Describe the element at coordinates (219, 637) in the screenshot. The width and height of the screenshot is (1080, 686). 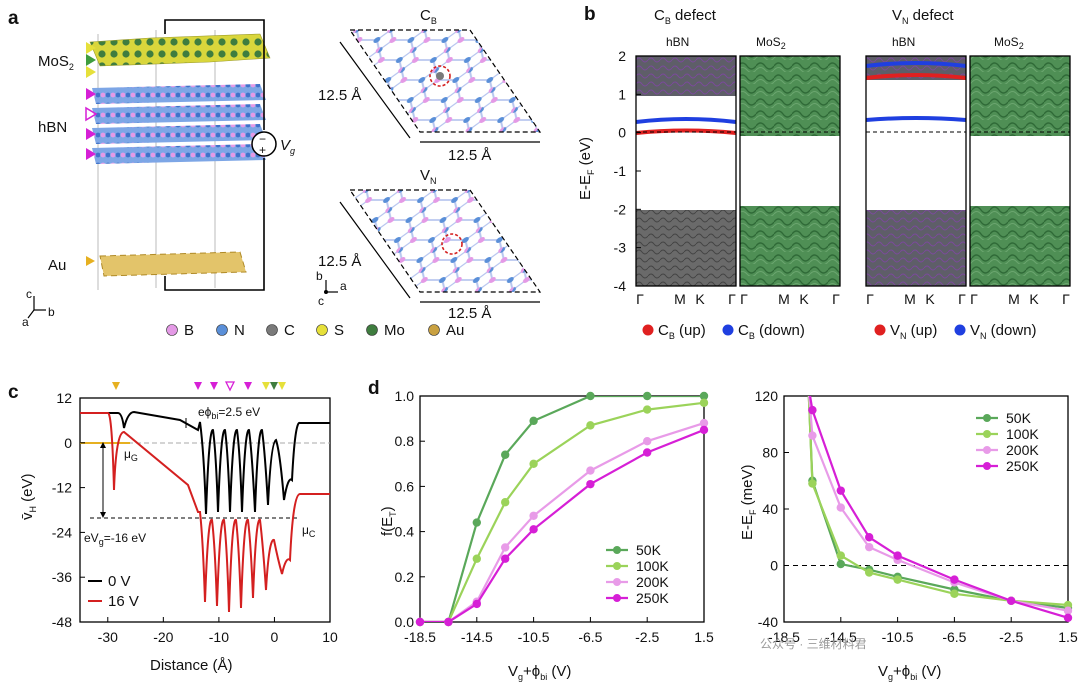
I see `c-xtick: -10` at that location.